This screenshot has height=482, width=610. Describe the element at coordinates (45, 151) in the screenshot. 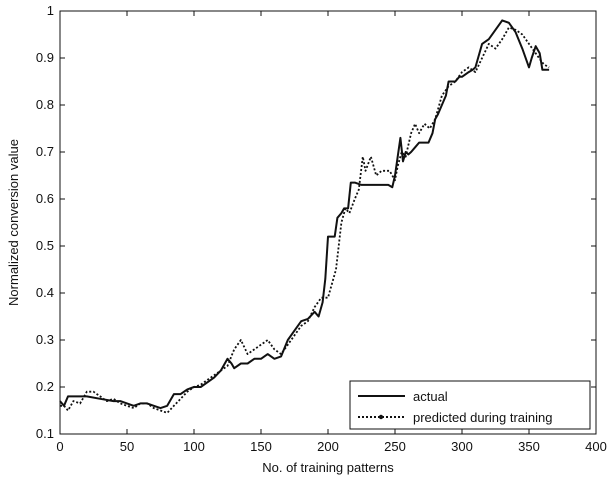

I see `y-tick-label-6: 0.7` at that location.